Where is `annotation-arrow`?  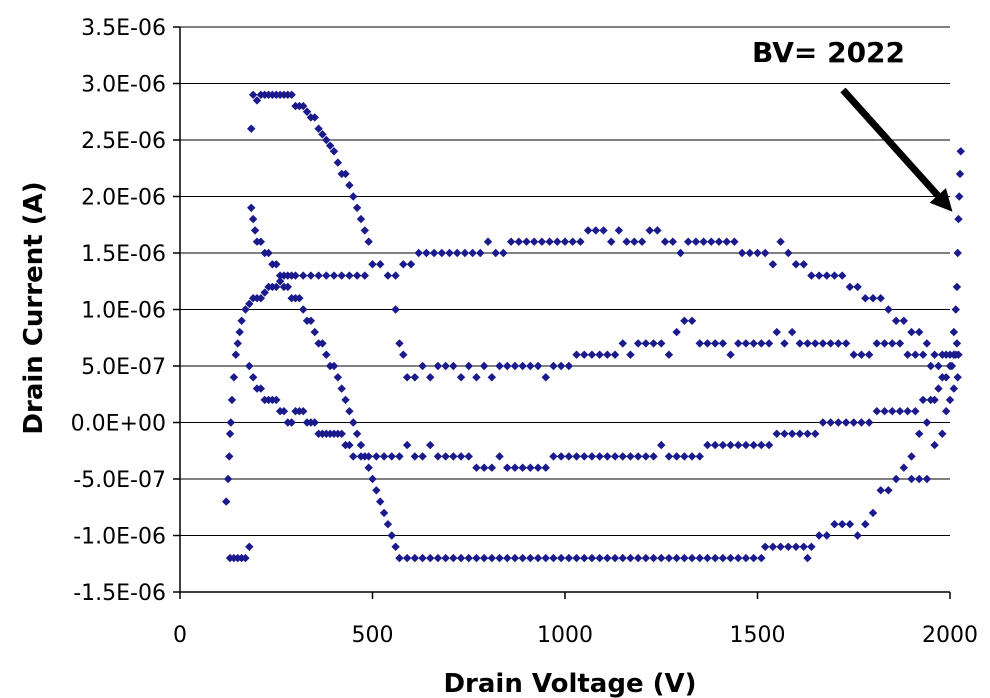
annotation-arrow is located at coordinates (890, 142).